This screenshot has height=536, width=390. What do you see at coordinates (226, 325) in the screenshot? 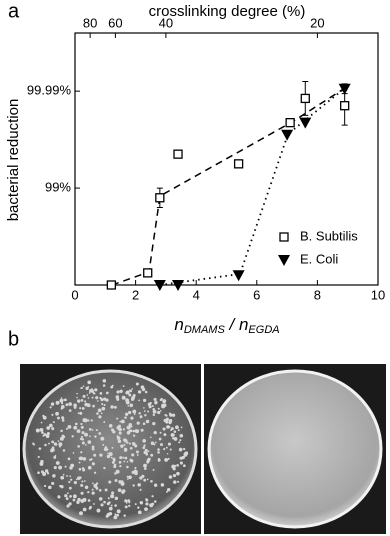
I see `x-axis-label: nDMAMS / nEGDA` at bounding box center [226, 325].